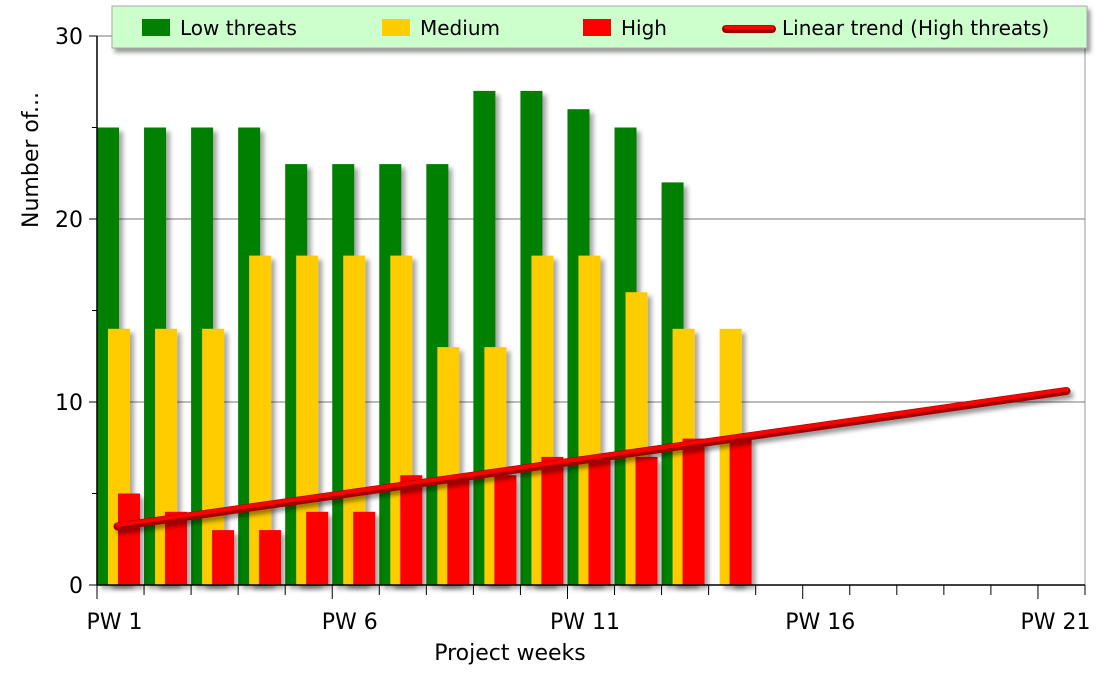 This screenshot has width=1118, height=675. What do you see at coordinates (820, 622) in the screenshot?
I see `x-tick-label: PW 16` at bounding box center [820, 622].